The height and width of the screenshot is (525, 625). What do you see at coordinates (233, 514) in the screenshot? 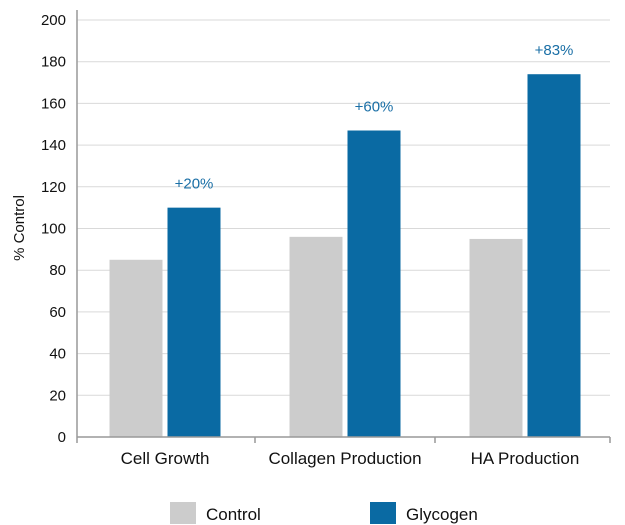
I see `legend-label-control: Control` at bounding box center [233, 514].